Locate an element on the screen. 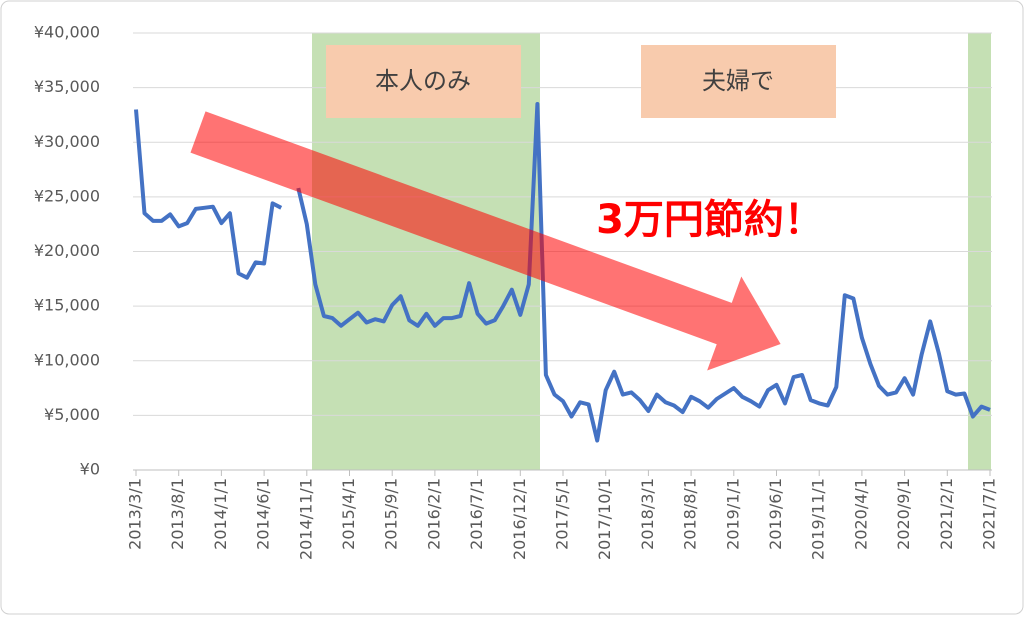 The width and height of the screenshot is (1024, 619). x-tick-label: 2016/7/1 is located at coordinates (476, 514).